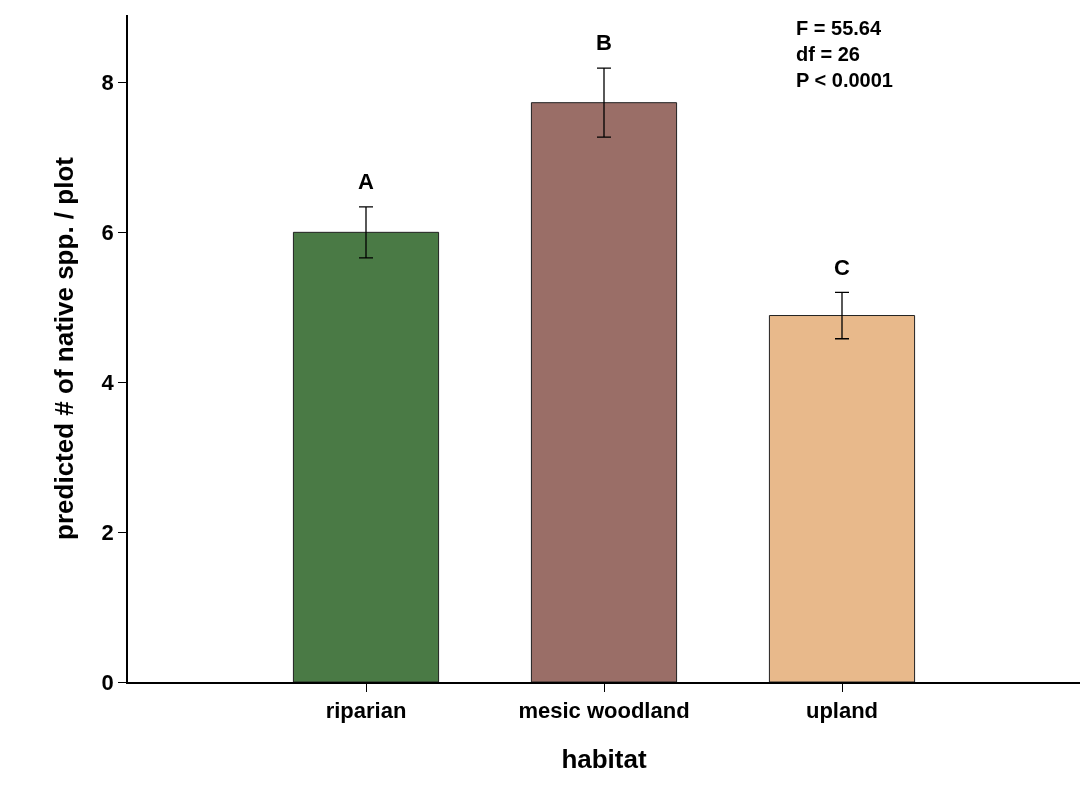  Describe the element at coordinates (107, 532) in the screenshot. I see `y-tick-label: 2` at that location.